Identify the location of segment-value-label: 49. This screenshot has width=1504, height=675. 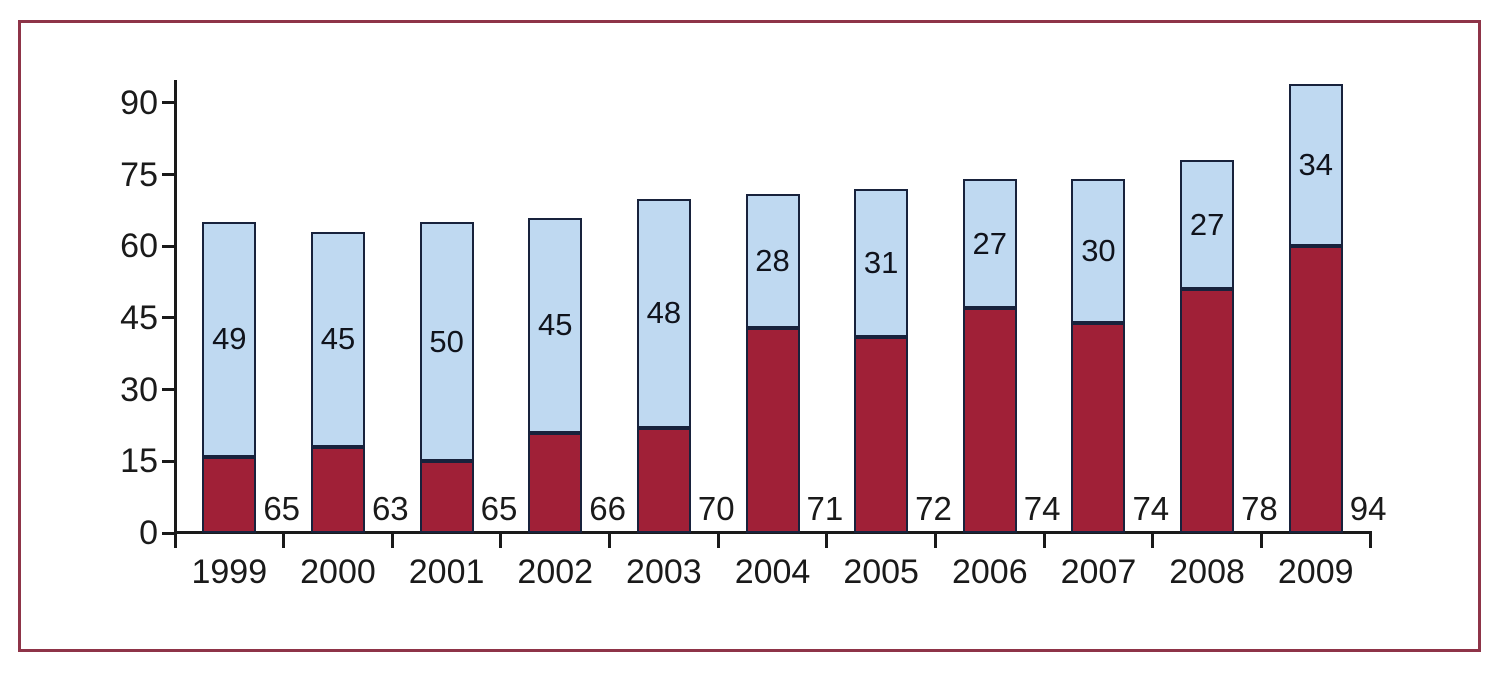
(229, 339).